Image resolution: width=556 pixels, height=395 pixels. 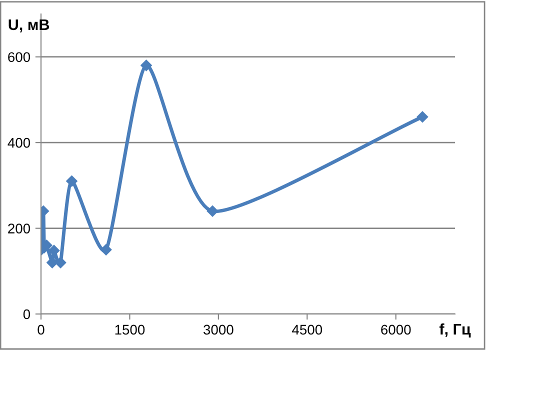 I want to click on x-axis-title: f, Гц, so click(x=455, y=330).